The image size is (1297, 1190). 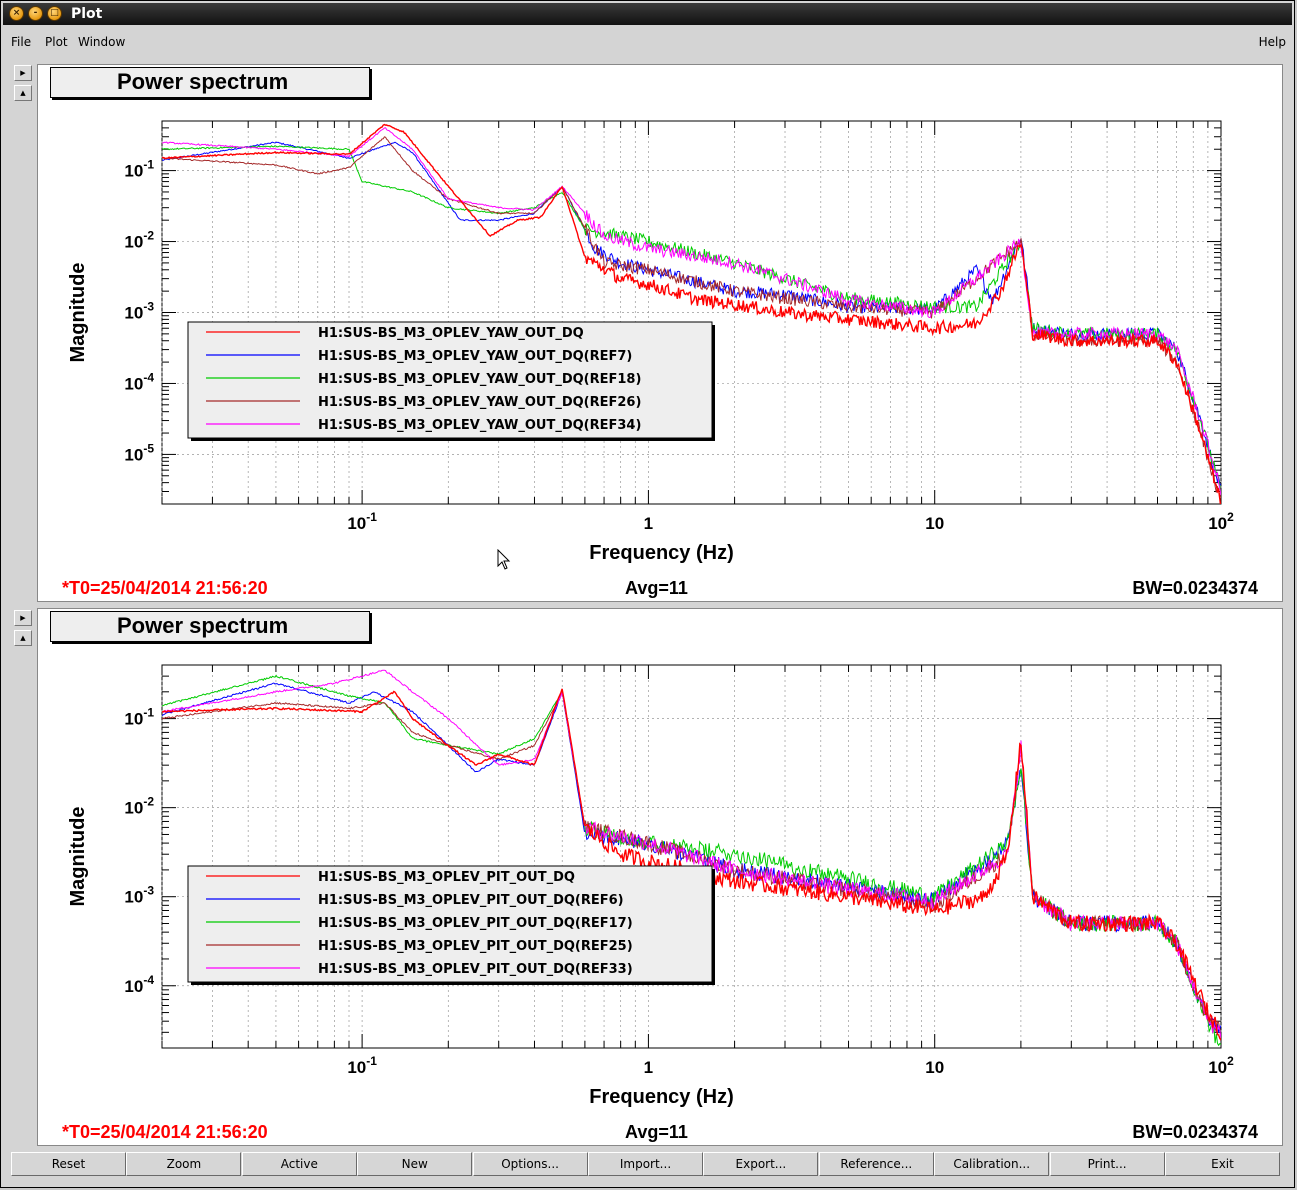 What do you see at coordinates (446, 877) in the screenshot?
I see `legend-entry: H1:SUS-BS_M3_OPLEV_PIT_OUT_DQ` at bounding box center [446, 877].